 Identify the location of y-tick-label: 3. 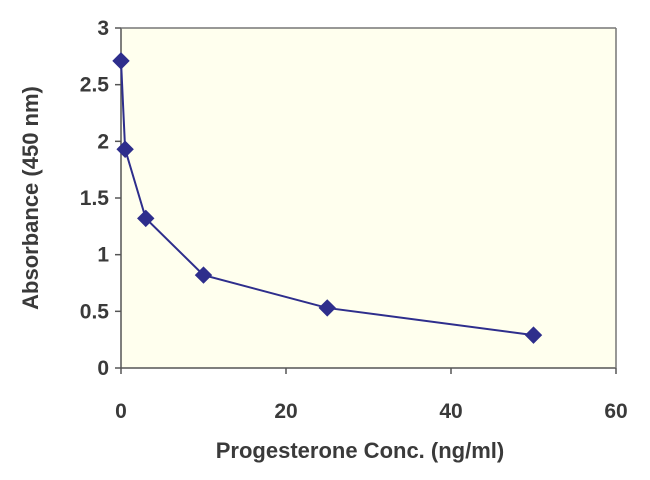
(103, 28).